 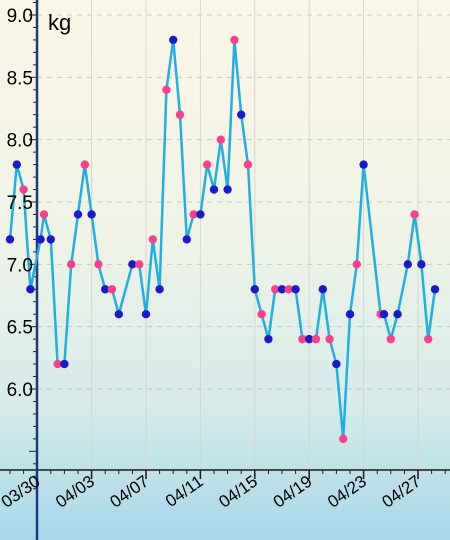 I want to click on x-tick-label: 04/03, so click(x=75, y=492).